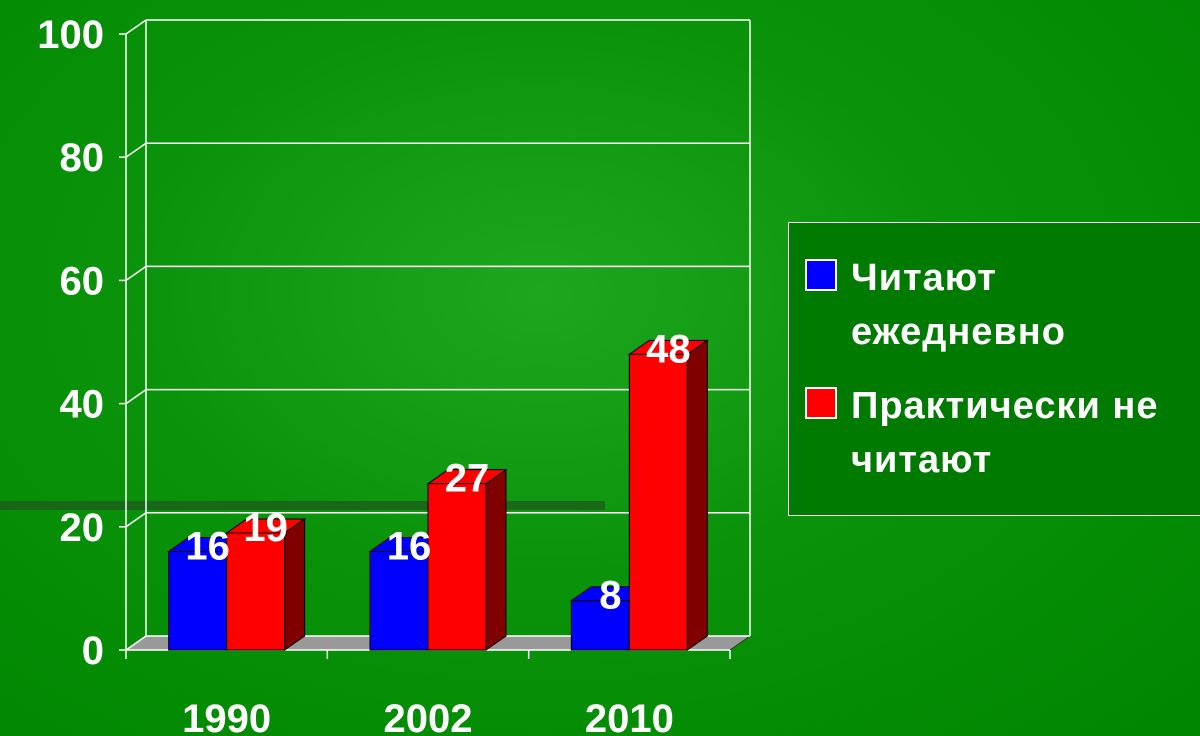 This screenshot has width=1200, height=736. What do you see at coordinates (994, 369) in the screenshot?
I see `legend: Читают ежедневно Практически не читают` at bounding box center [994, 369].